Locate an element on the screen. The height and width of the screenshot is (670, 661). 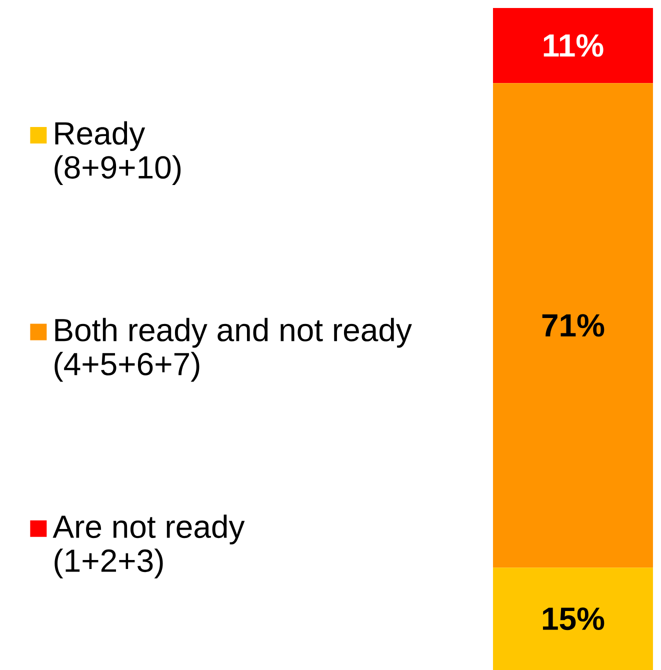
data-label: 11% is located at coordinates (574, 45).